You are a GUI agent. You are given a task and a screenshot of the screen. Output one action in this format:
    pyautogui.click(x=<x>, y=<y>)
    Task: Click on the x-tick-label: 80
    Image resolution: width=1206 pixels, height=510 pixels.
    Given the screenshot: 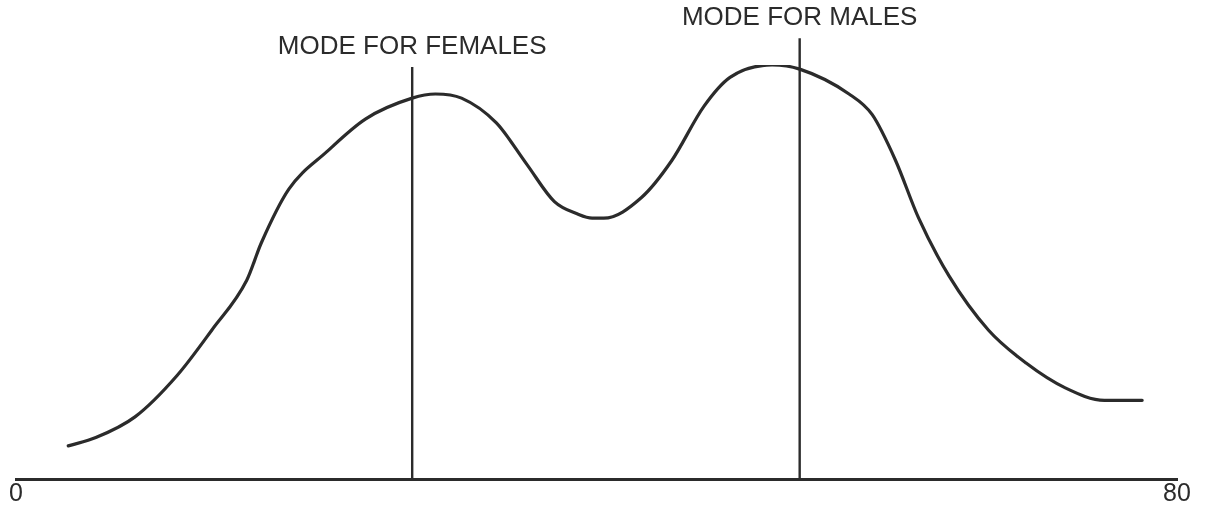 What is the action you would take?
    pyautogui.click(x=1177, y=492)
    